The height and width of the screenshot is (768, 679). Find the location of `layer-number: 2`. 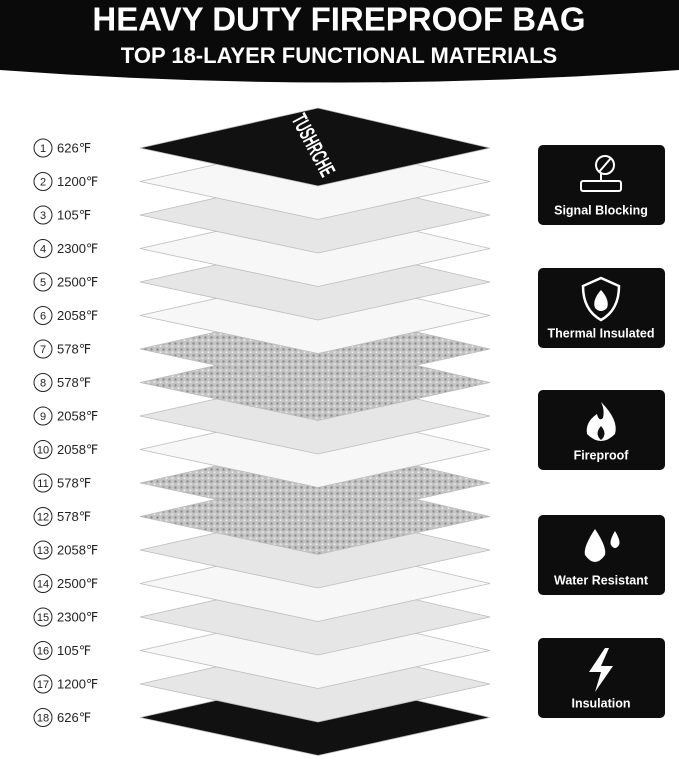

layer-number: 2 is located at coordinates (43, 182).